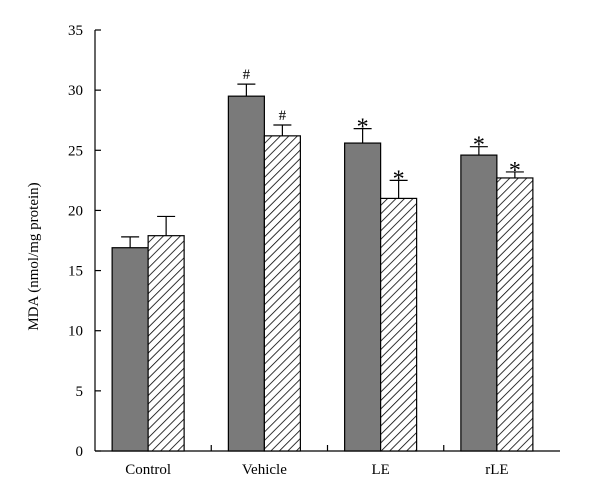 Image resolution: width=600 pixels, height=497 pixels. Describe the element at coordinates (496, 470) in the screenshot. I see `x-category-label: rLE` at that location.